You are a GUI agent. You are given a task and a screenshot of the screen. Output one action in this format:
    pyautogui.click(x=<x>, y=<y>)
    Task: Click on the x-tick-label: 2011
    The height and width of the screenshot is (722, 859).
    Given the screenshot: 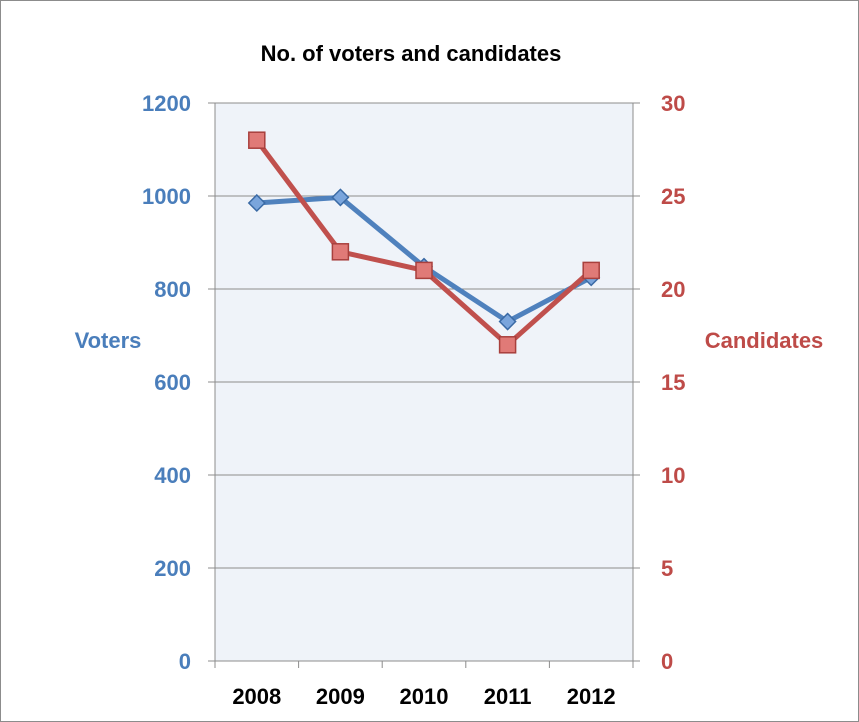 What is the action you would take?
    pyautogui.click(x=508, y=696)
    